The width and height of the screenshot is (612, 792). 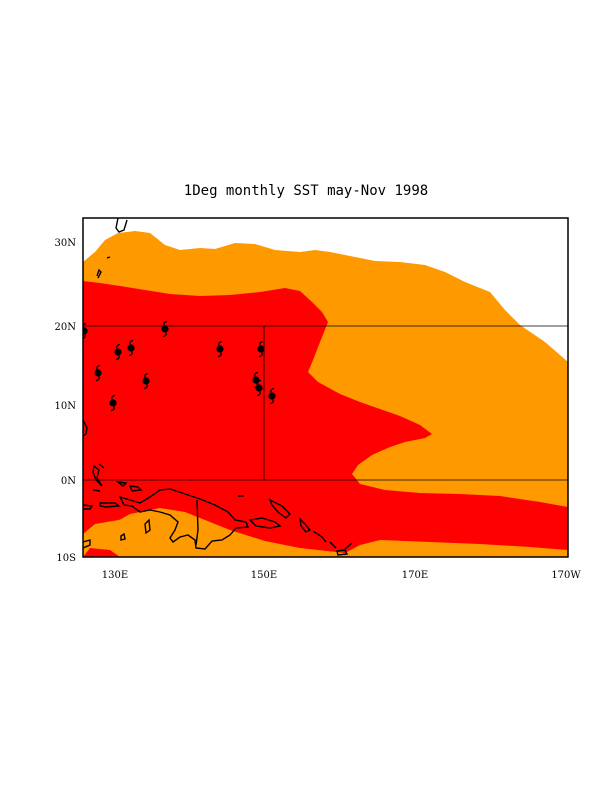 What do you see at coordinates (194, 532) in the screenshot?
I see `mid-sst-patch` at bounding box center [194, 532].